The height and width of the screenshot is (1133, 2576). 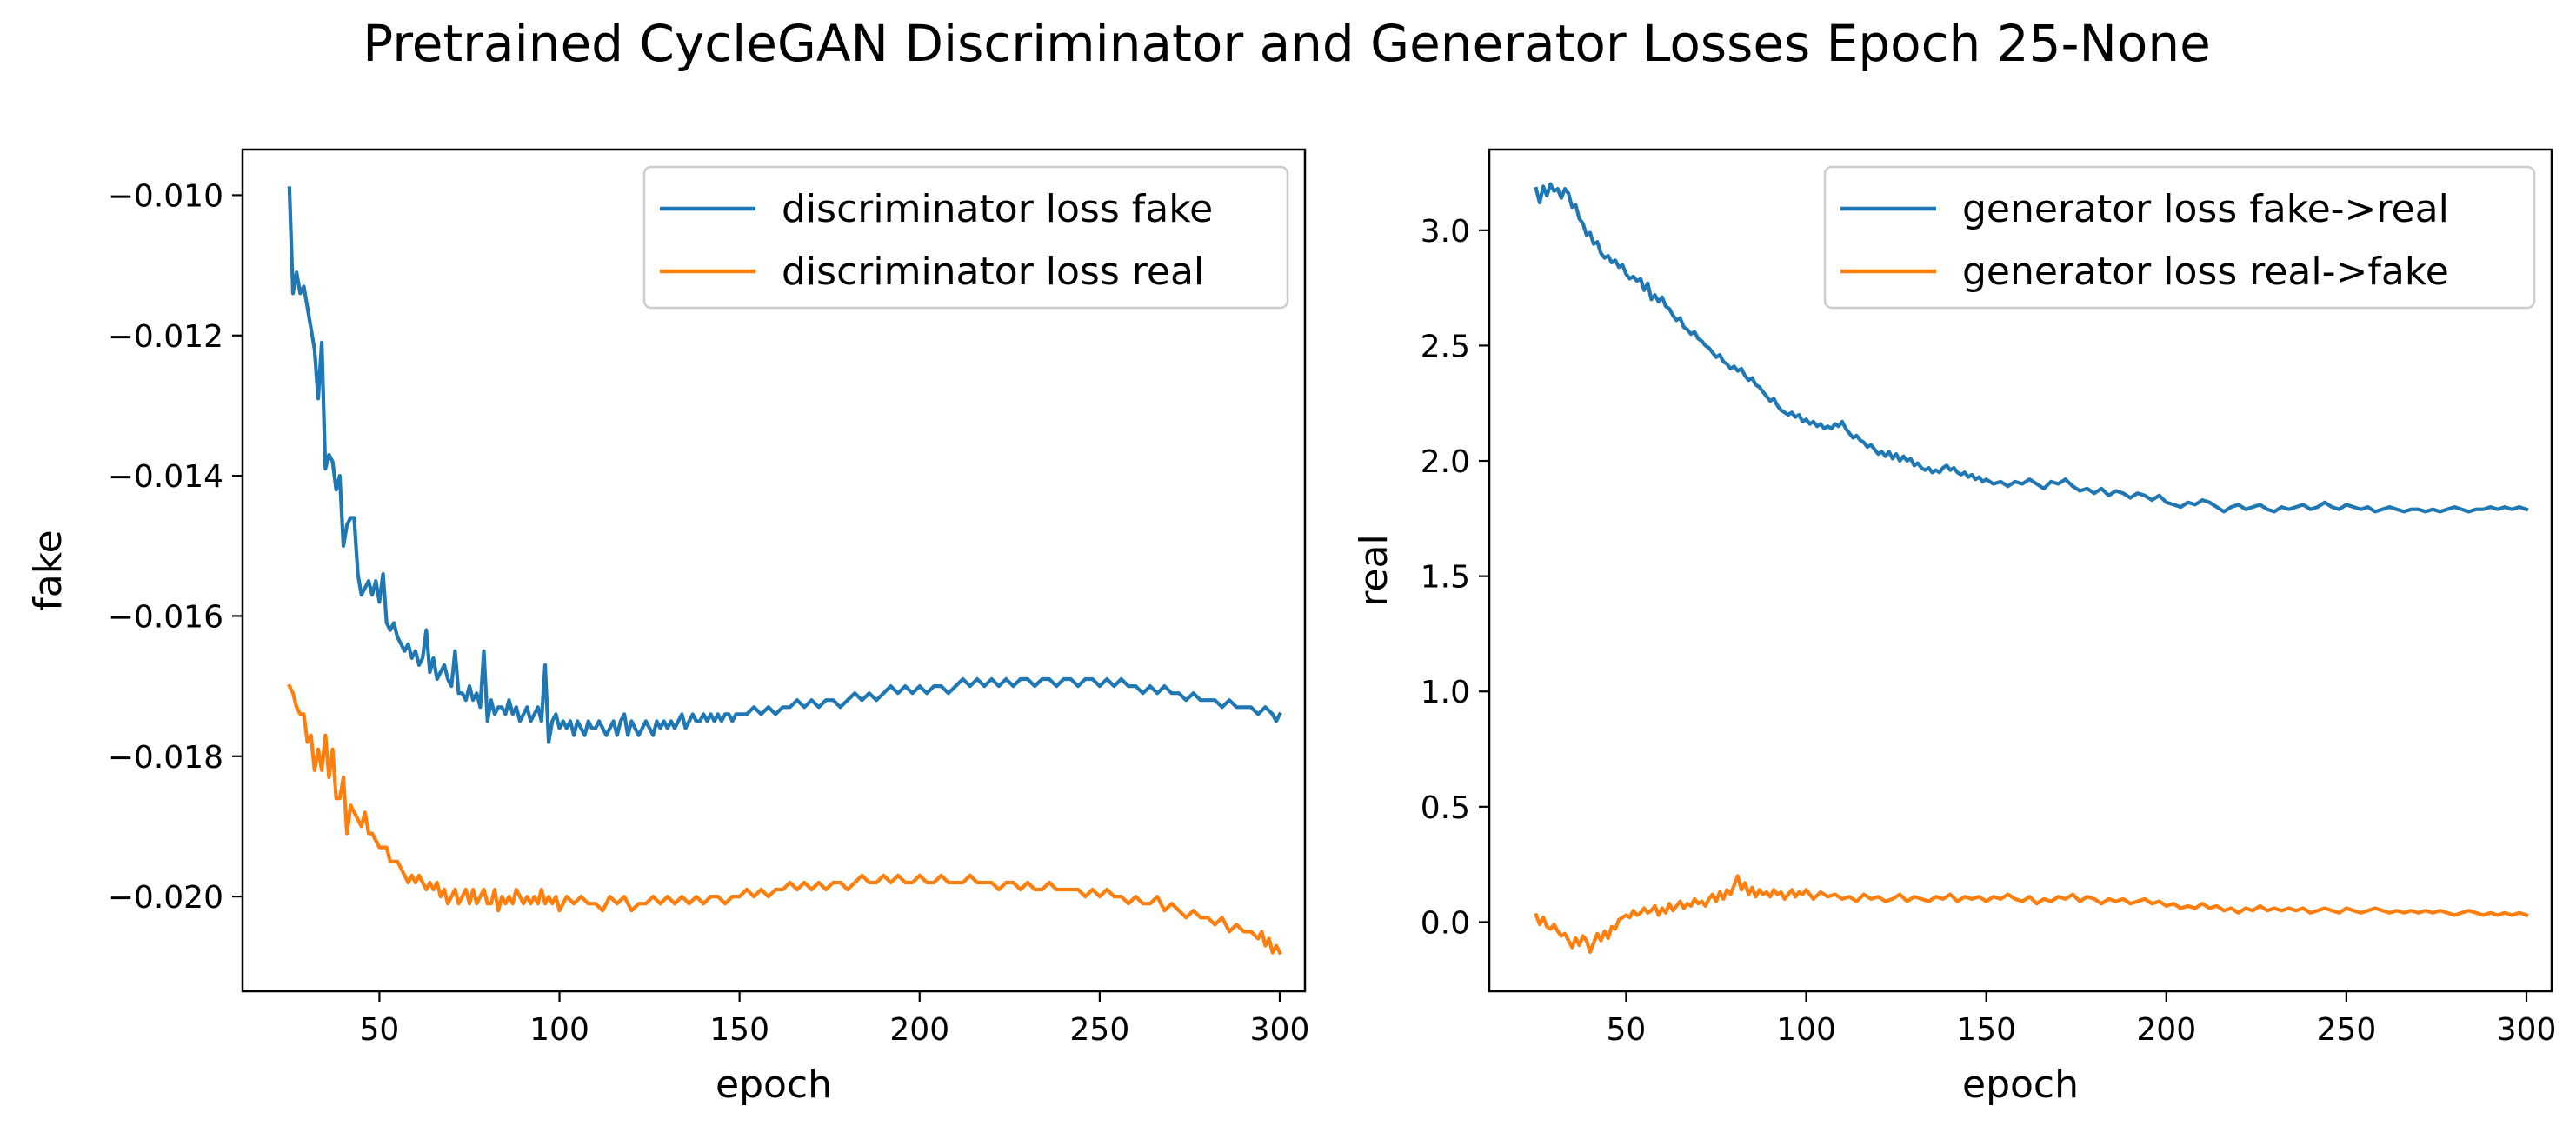 I want to click on y-tick-label: −0.014, so click(x=165, y=477).